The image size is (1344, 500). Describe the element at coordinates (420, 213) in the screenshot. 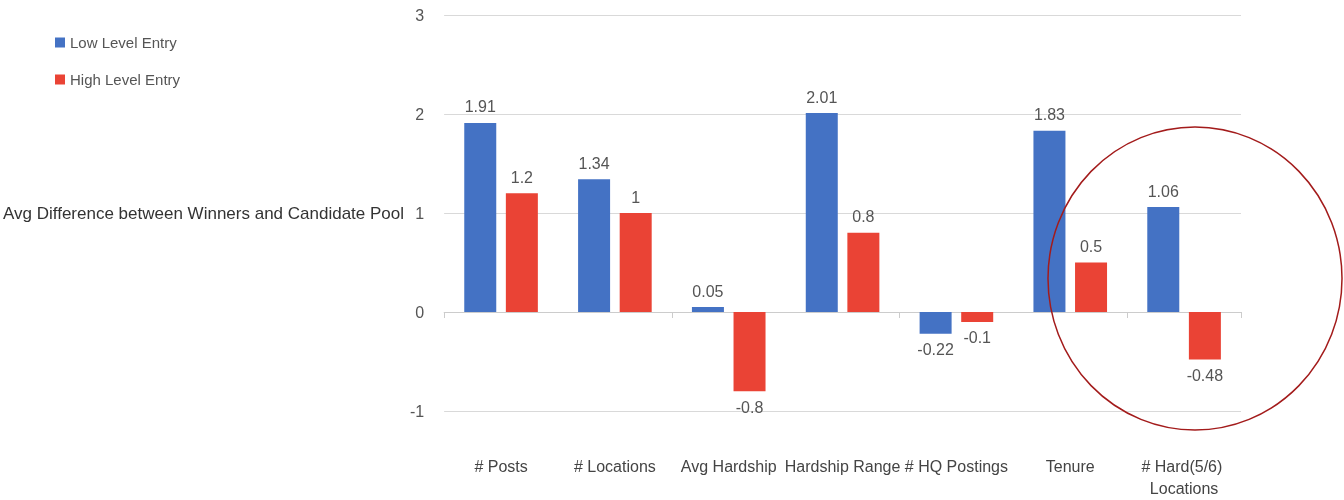

I see `y-tick-label: 1` at that location.